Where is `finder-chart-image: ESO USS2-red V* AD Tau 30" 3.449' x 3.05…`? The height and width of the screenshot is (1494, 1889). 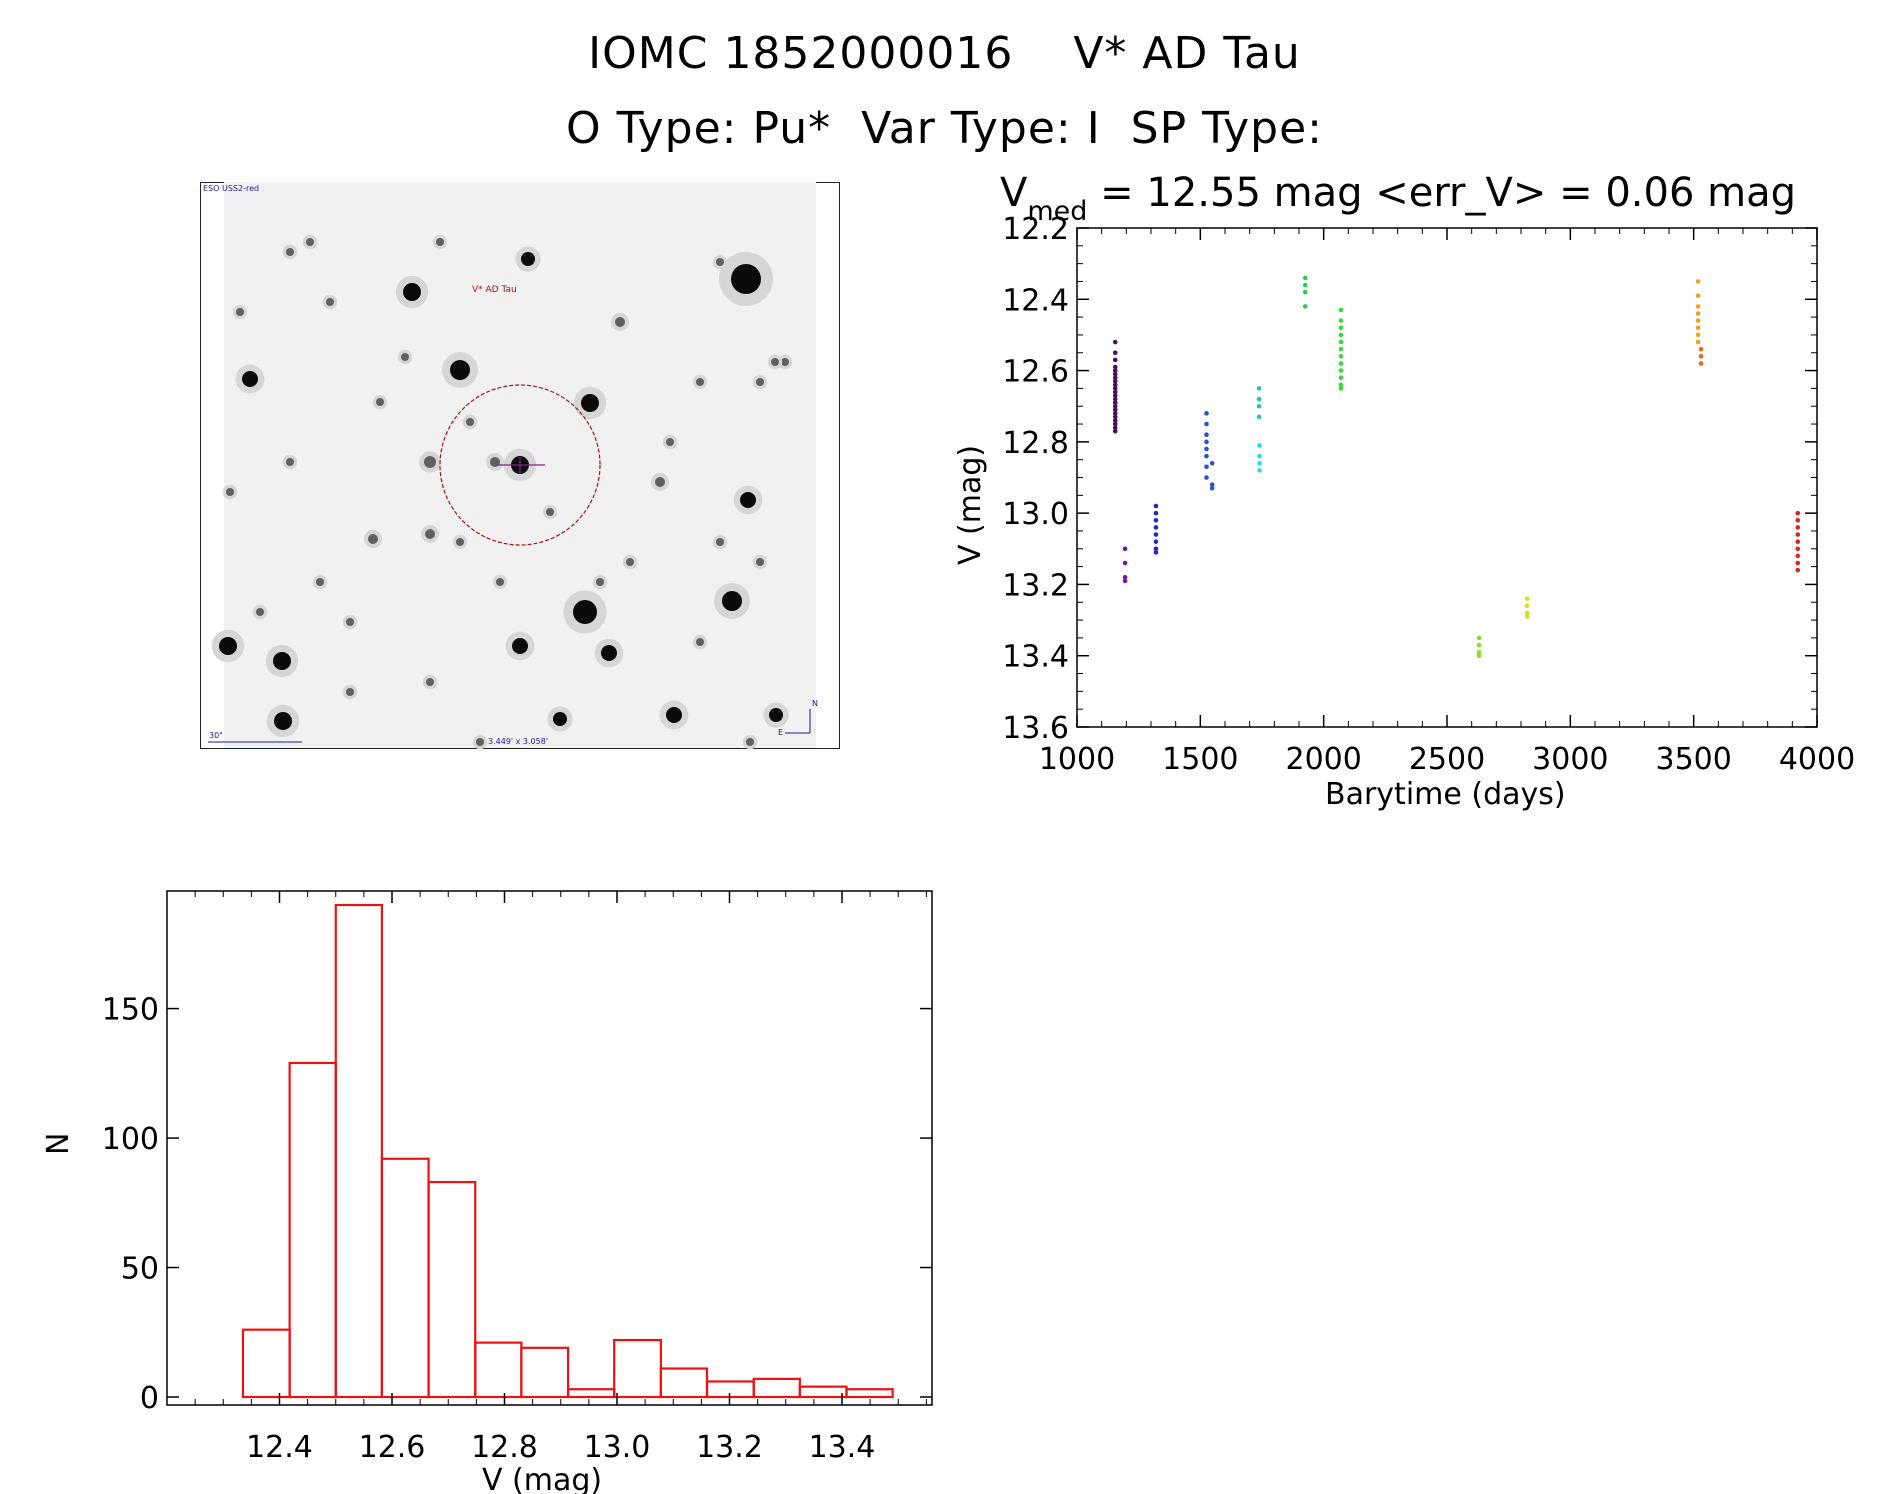
finder-chart-image: ESO USS2-red V* AD Tau 30" 3.449' x 3.05… is located at coordinates (520, 465).